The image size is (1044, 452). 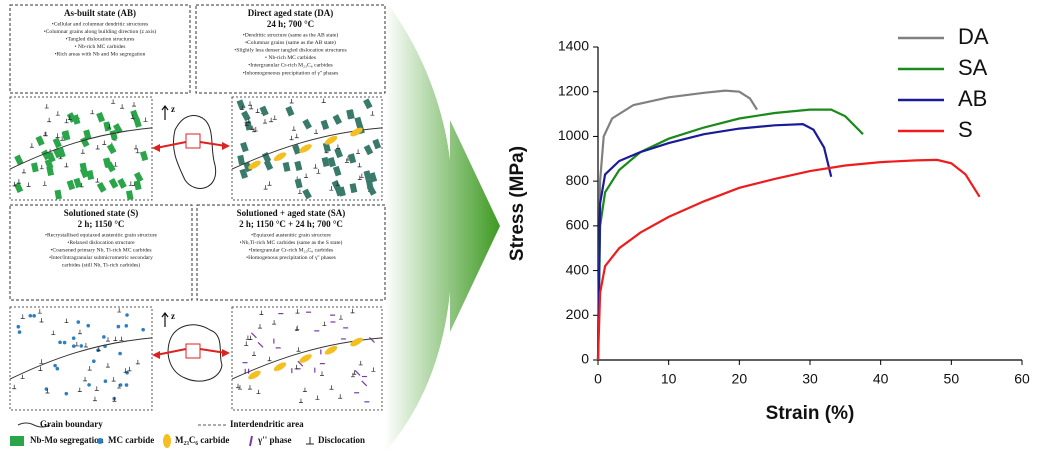 I want to click on legend-label: MC carbide, so click(x=131, y=440).